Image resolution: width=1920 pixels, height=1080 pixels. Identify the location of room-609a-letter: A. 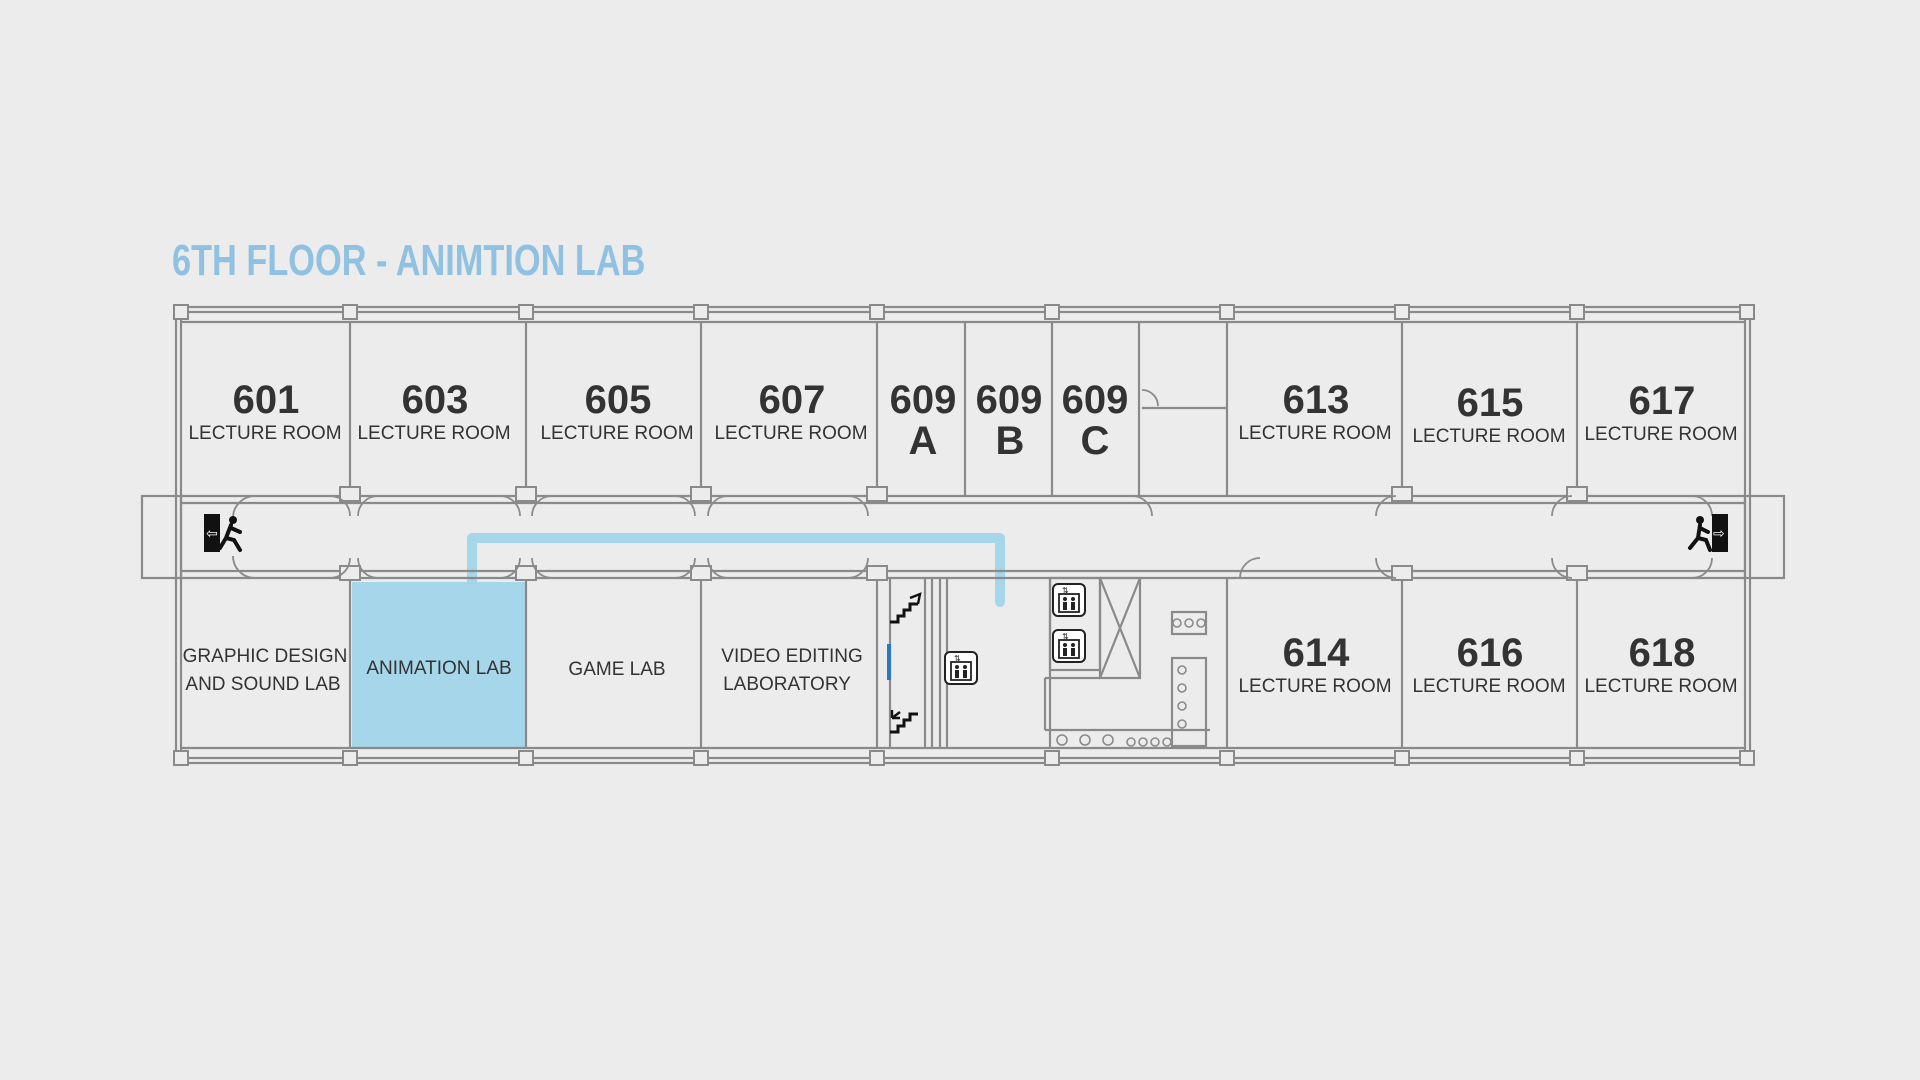
(923, 441).